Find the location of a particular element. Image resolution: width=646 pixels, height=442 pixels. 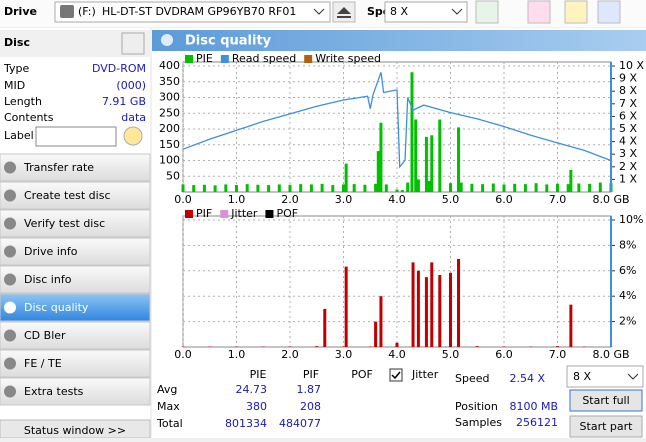

y2-tick-label: 8 X is located at coordinates (628, 90).